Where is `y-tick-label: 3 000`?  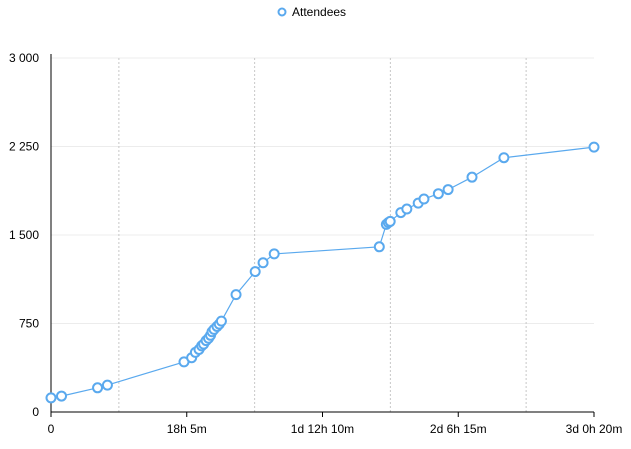 y-tick-label: 3 000 is located at coordinates (24, 58).